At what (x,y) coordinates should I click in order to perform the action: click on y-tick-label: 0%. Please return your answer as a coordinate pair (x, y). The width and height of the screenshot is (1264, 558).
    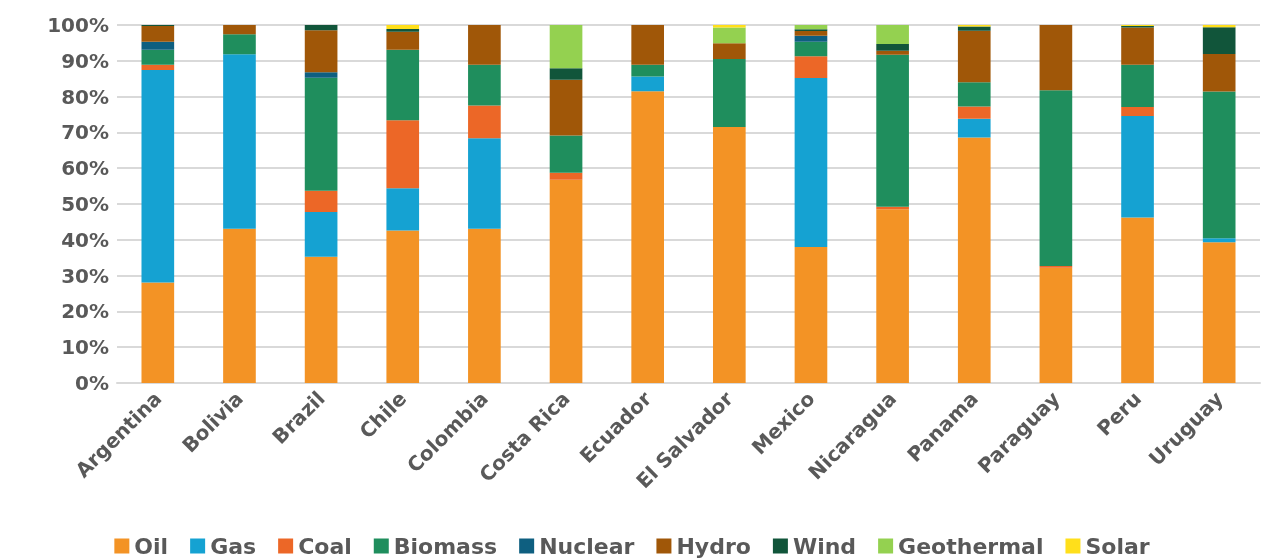
    Looking at the image, I should click on (92, 383).